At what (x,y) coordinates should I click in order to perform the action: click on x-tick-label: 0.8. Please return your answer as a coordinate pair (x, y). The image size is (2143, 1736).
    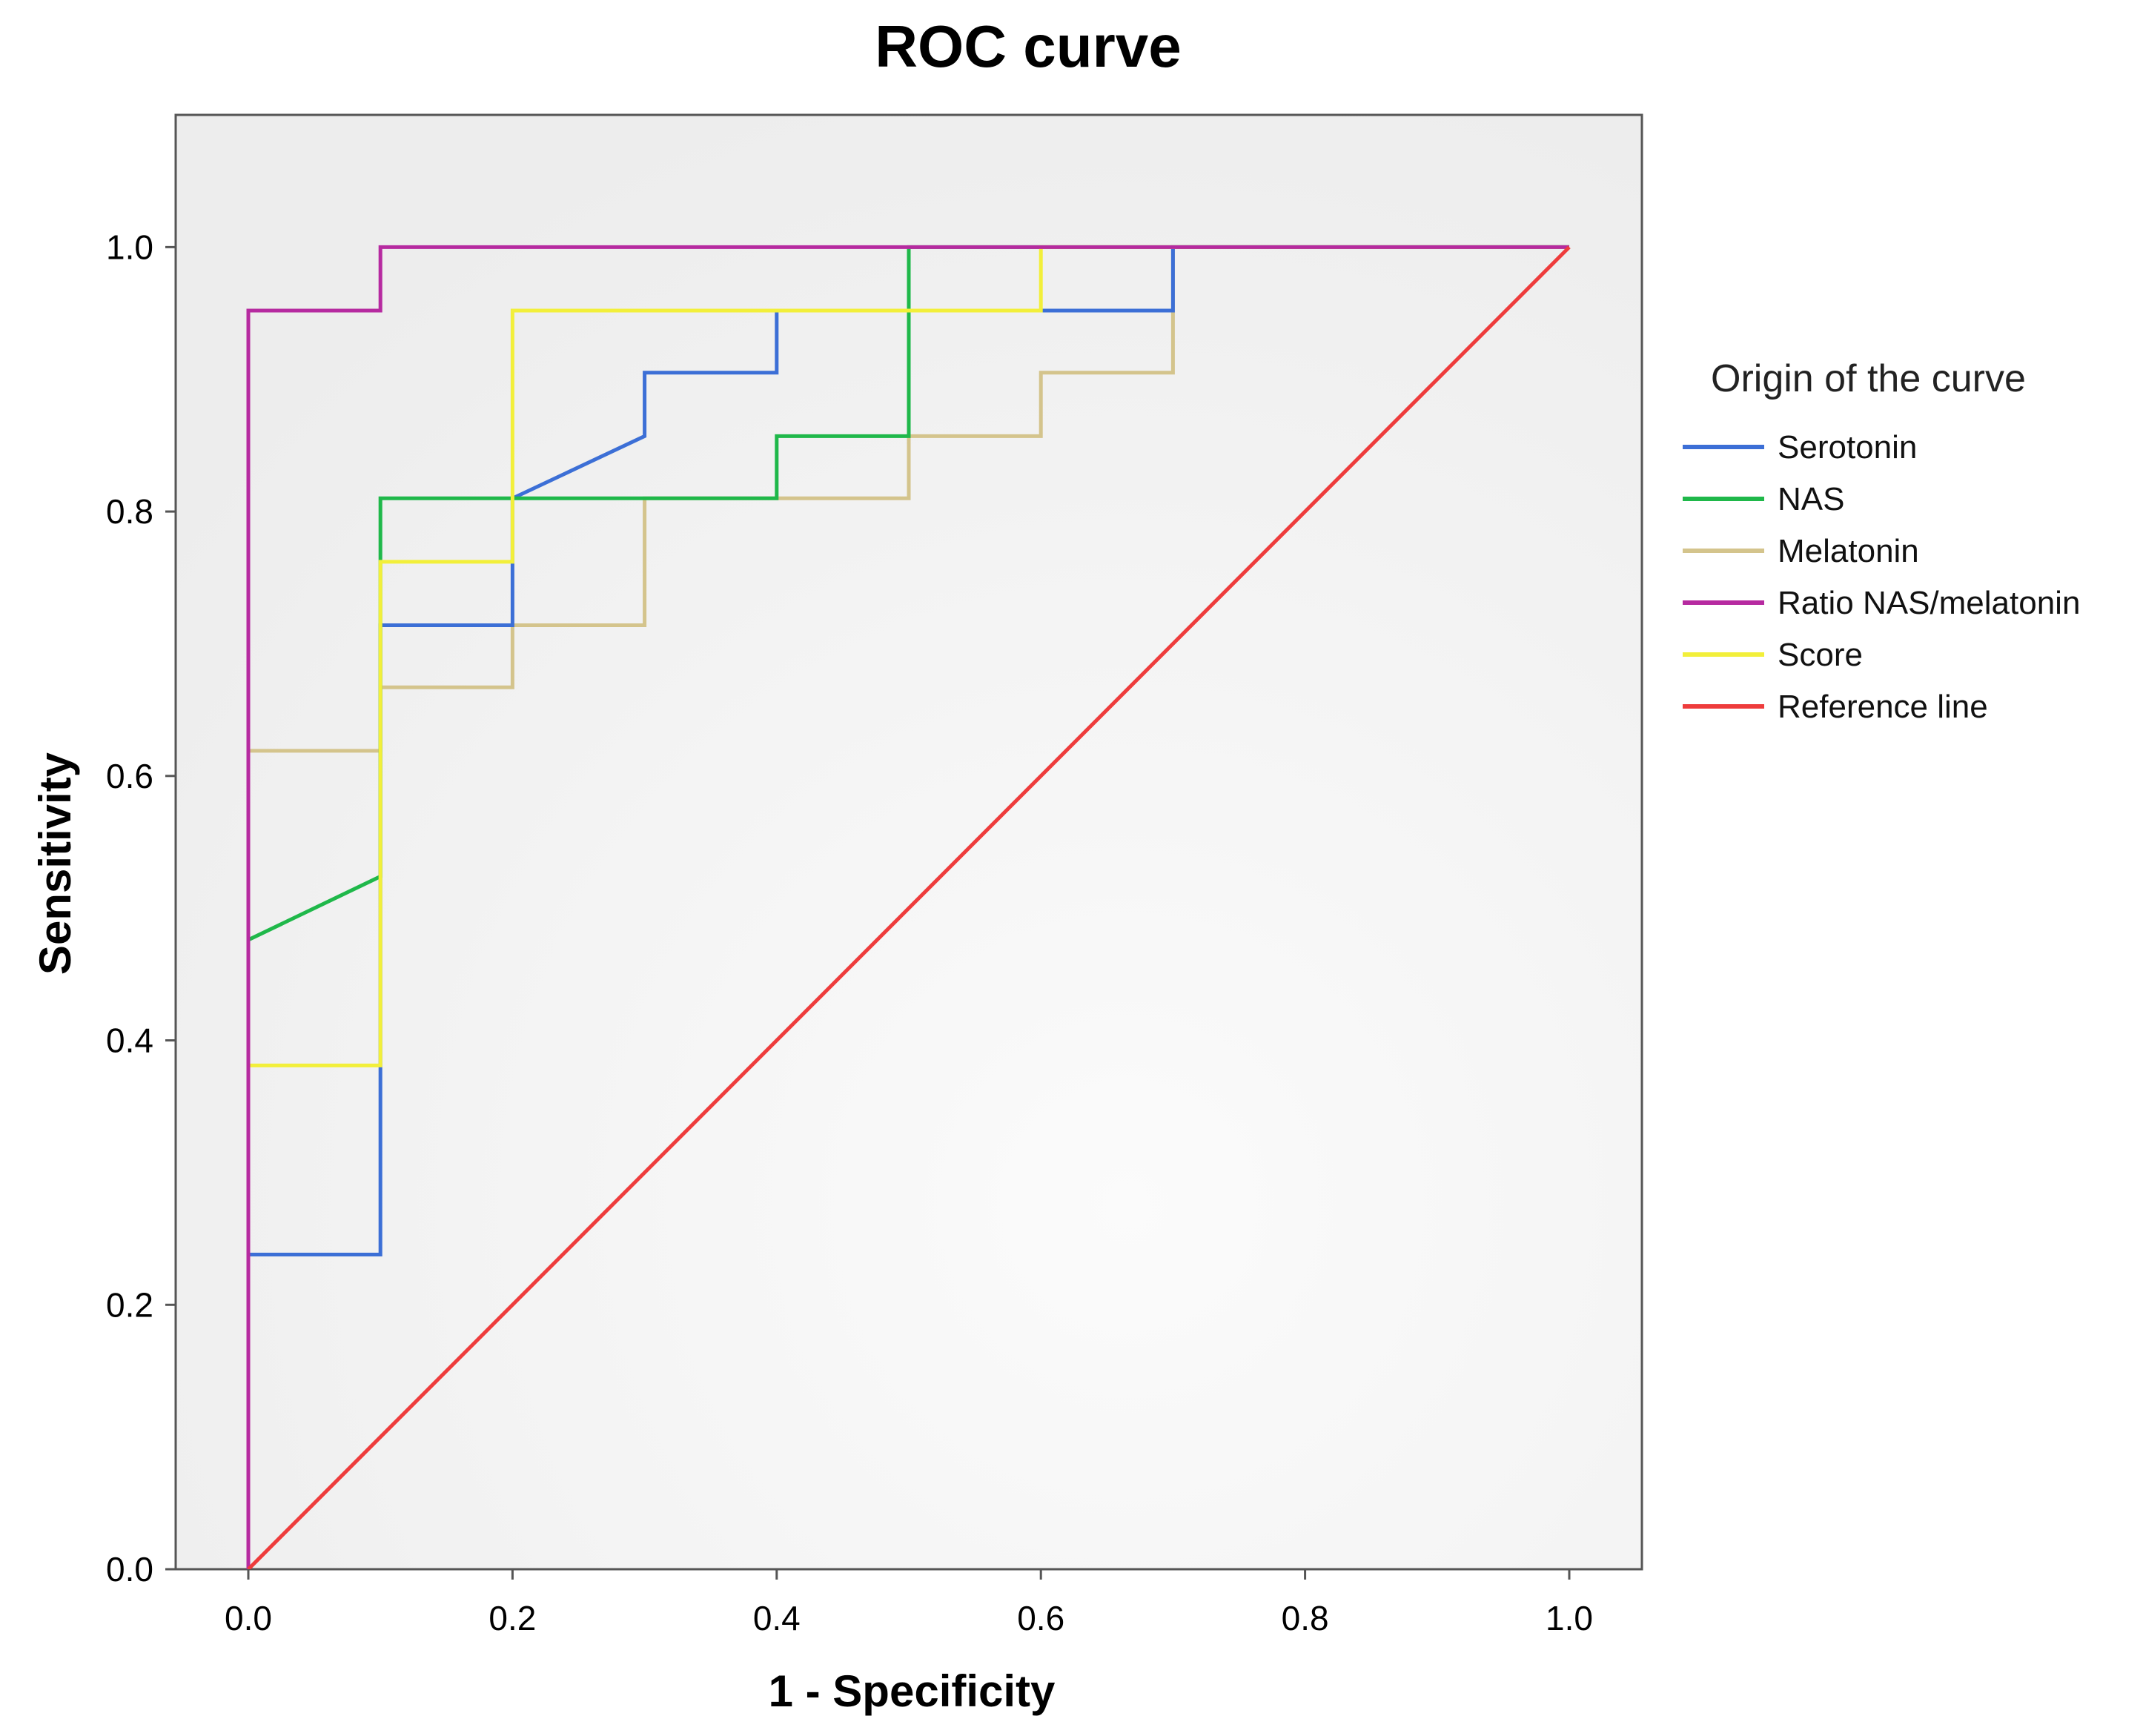
    Looking at the image, I should click on (1305, 1618).